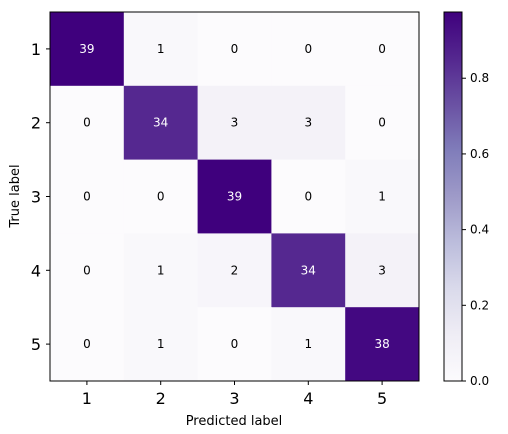 Image resolution: width=508 pixels, height=434 pixels. What do you see at coordinates (15, 196) in the screenshot?
I see `y-axis-label: True label` at bounding box center [15, 196].